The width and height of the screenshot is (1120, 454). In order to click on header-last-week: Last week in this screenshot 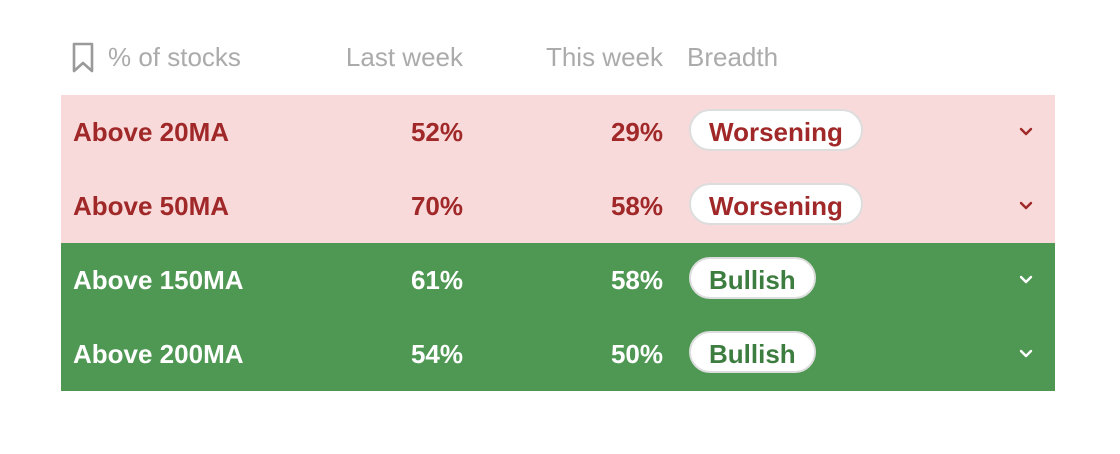, I will do `click(404, 57)`.